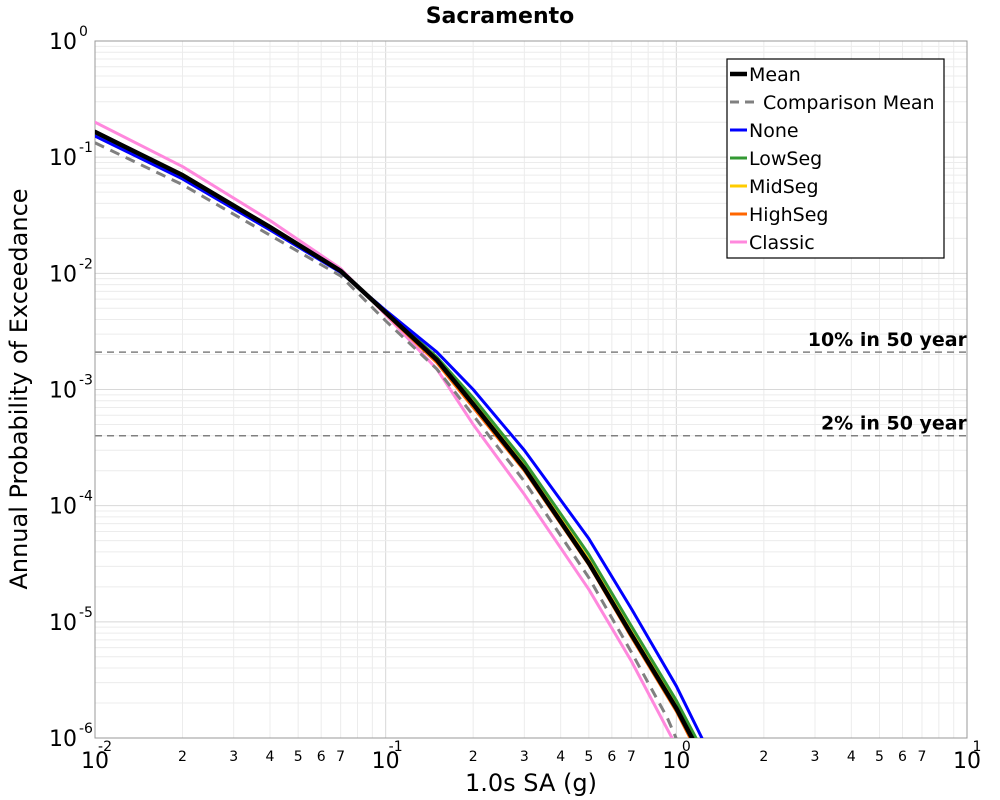  I want to click on y-tick-exponent: -2, so click(86, 264).